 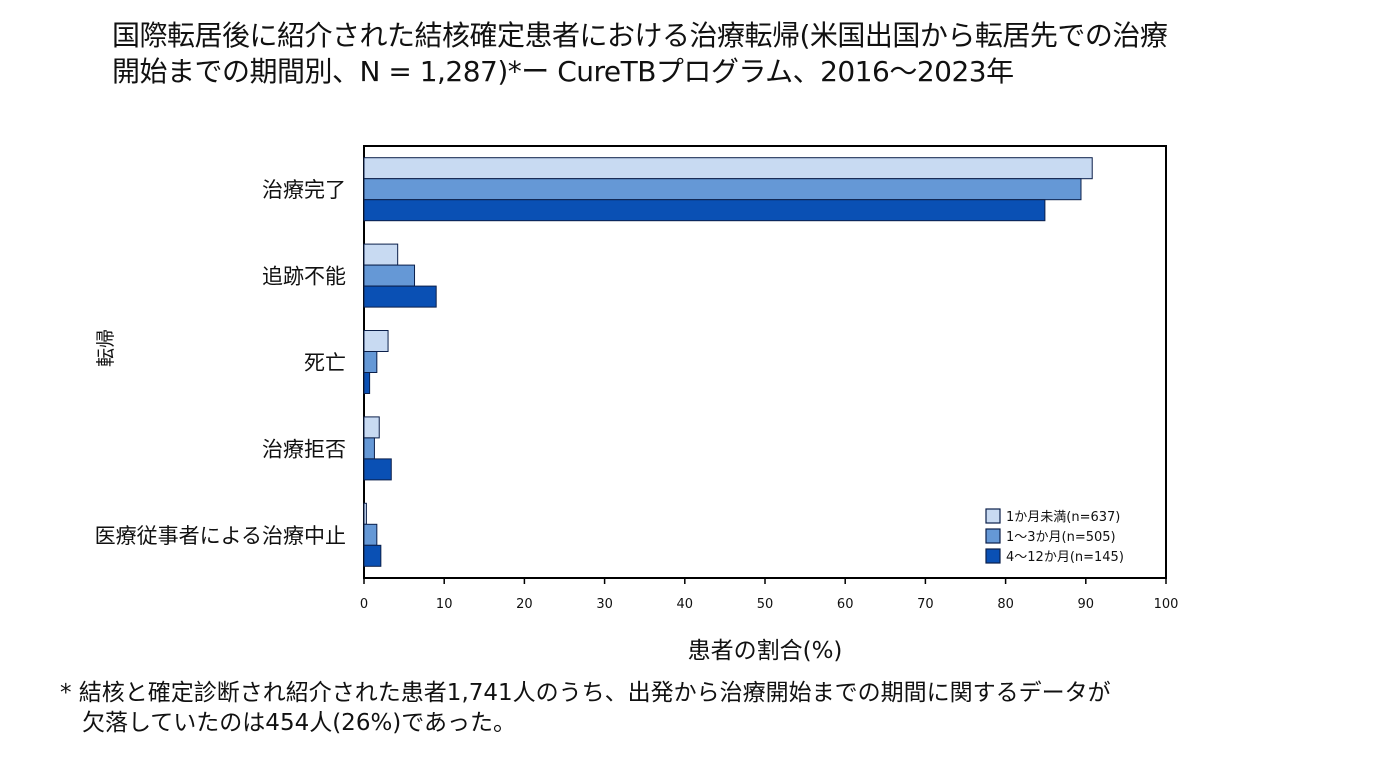 I want to click on x-tick-label-9: 80, so click(x=1005, y=604).